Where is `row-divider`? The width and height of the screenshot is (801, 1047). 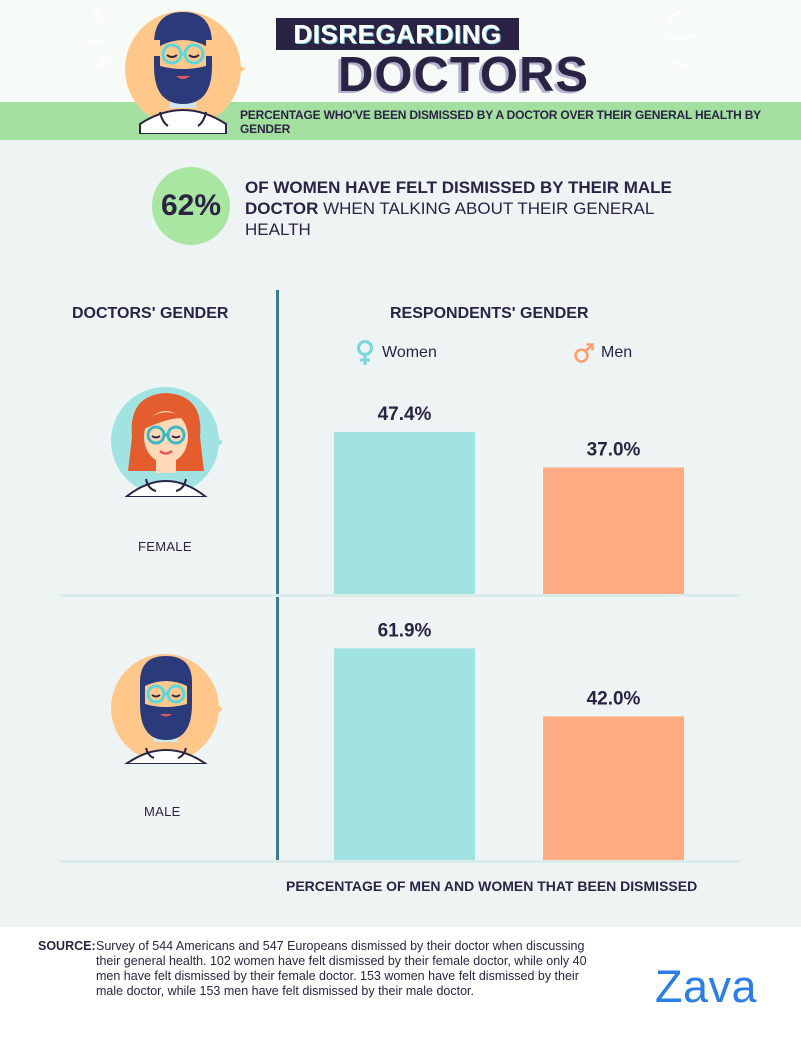 row-divider is located at coordinates (400, 595).